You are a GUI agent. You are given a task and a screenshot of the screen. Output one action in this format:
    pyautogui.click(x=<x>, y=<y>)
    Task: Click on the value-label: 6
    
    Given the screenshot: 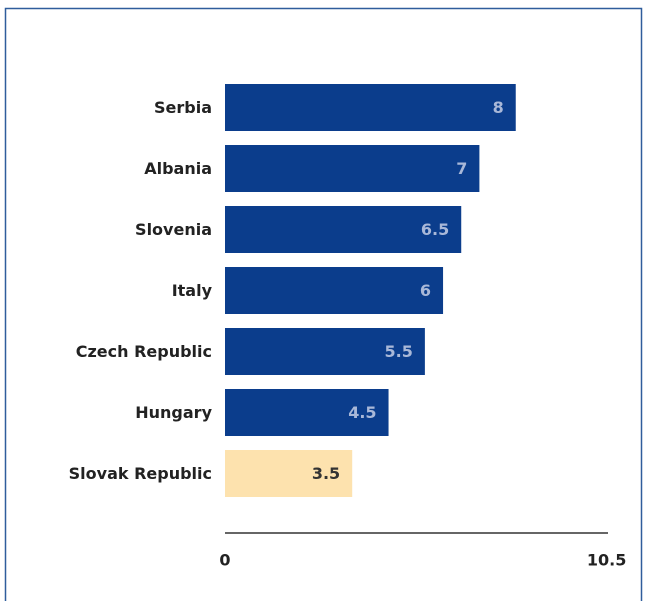 What is the action you would take?
    pyautogui.click(x=425, y=290)
    